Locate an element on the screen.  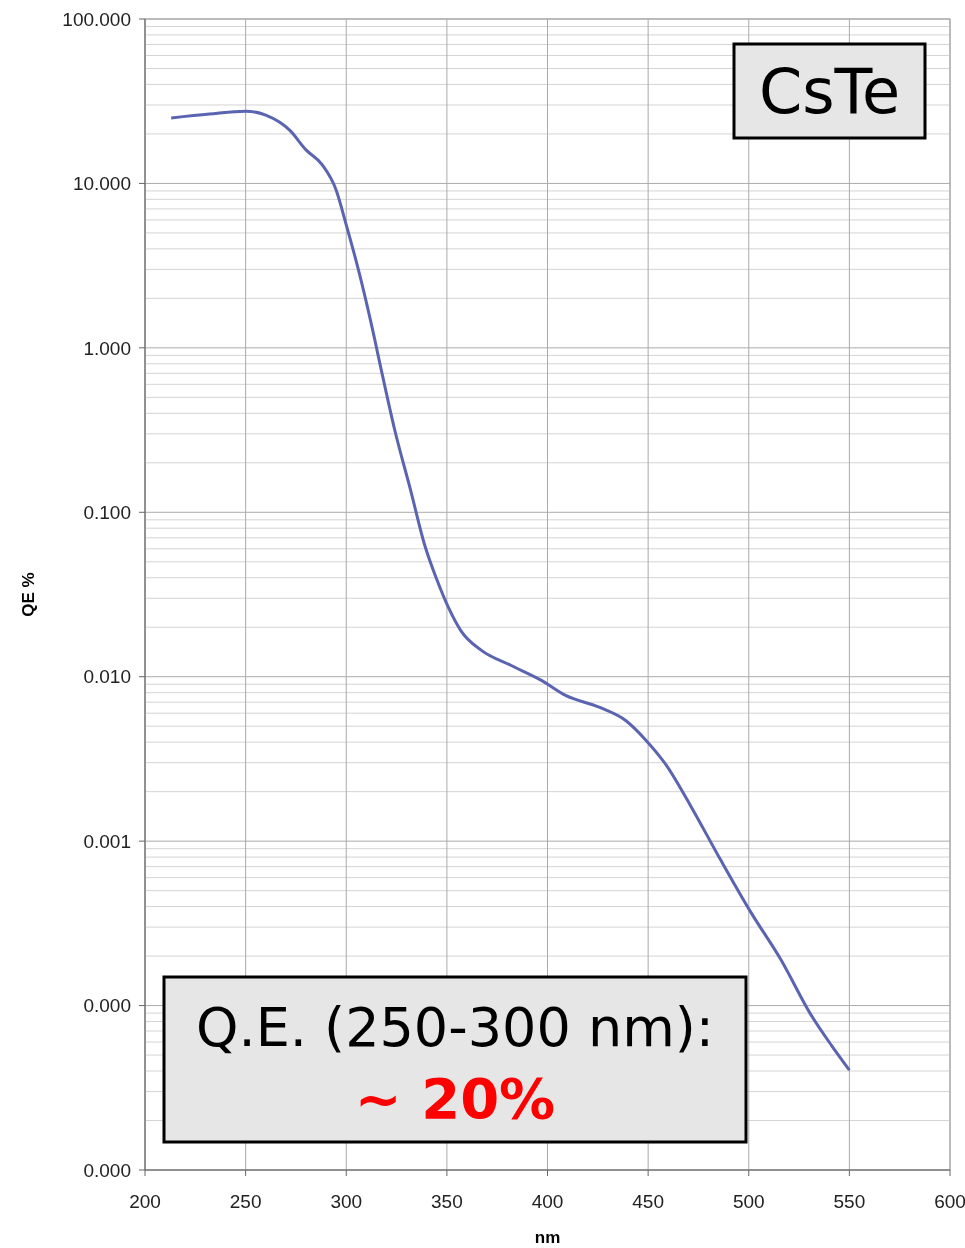
x-tick-label: 550 is located at coordinates (849, 1201).